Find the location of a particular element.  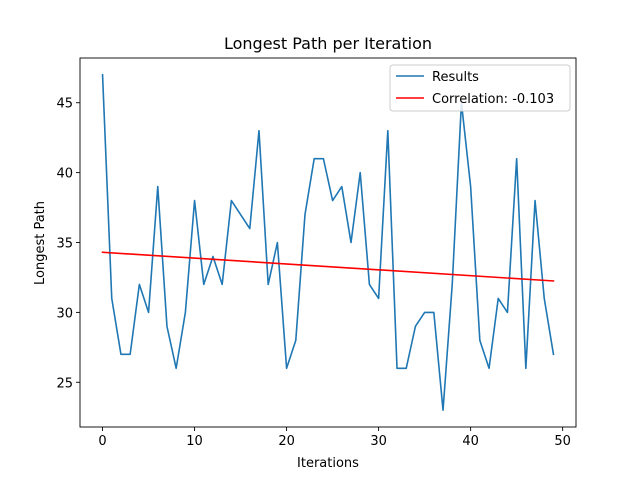

x-tick-label: 50 is located at coordinates (562, 441).